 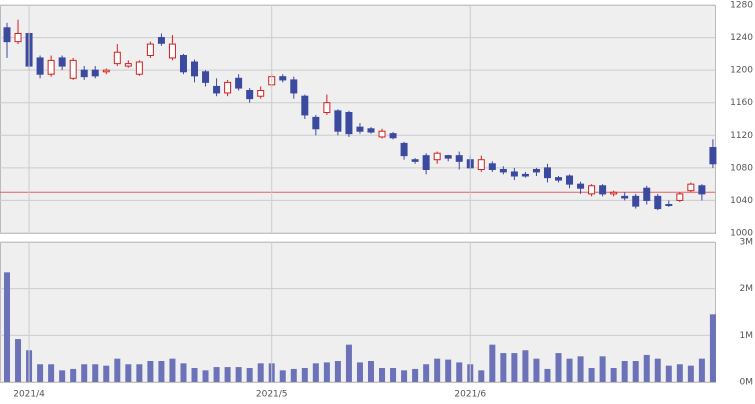 I want to click on y-tick-label: 1040, so click(x=741, y=201).